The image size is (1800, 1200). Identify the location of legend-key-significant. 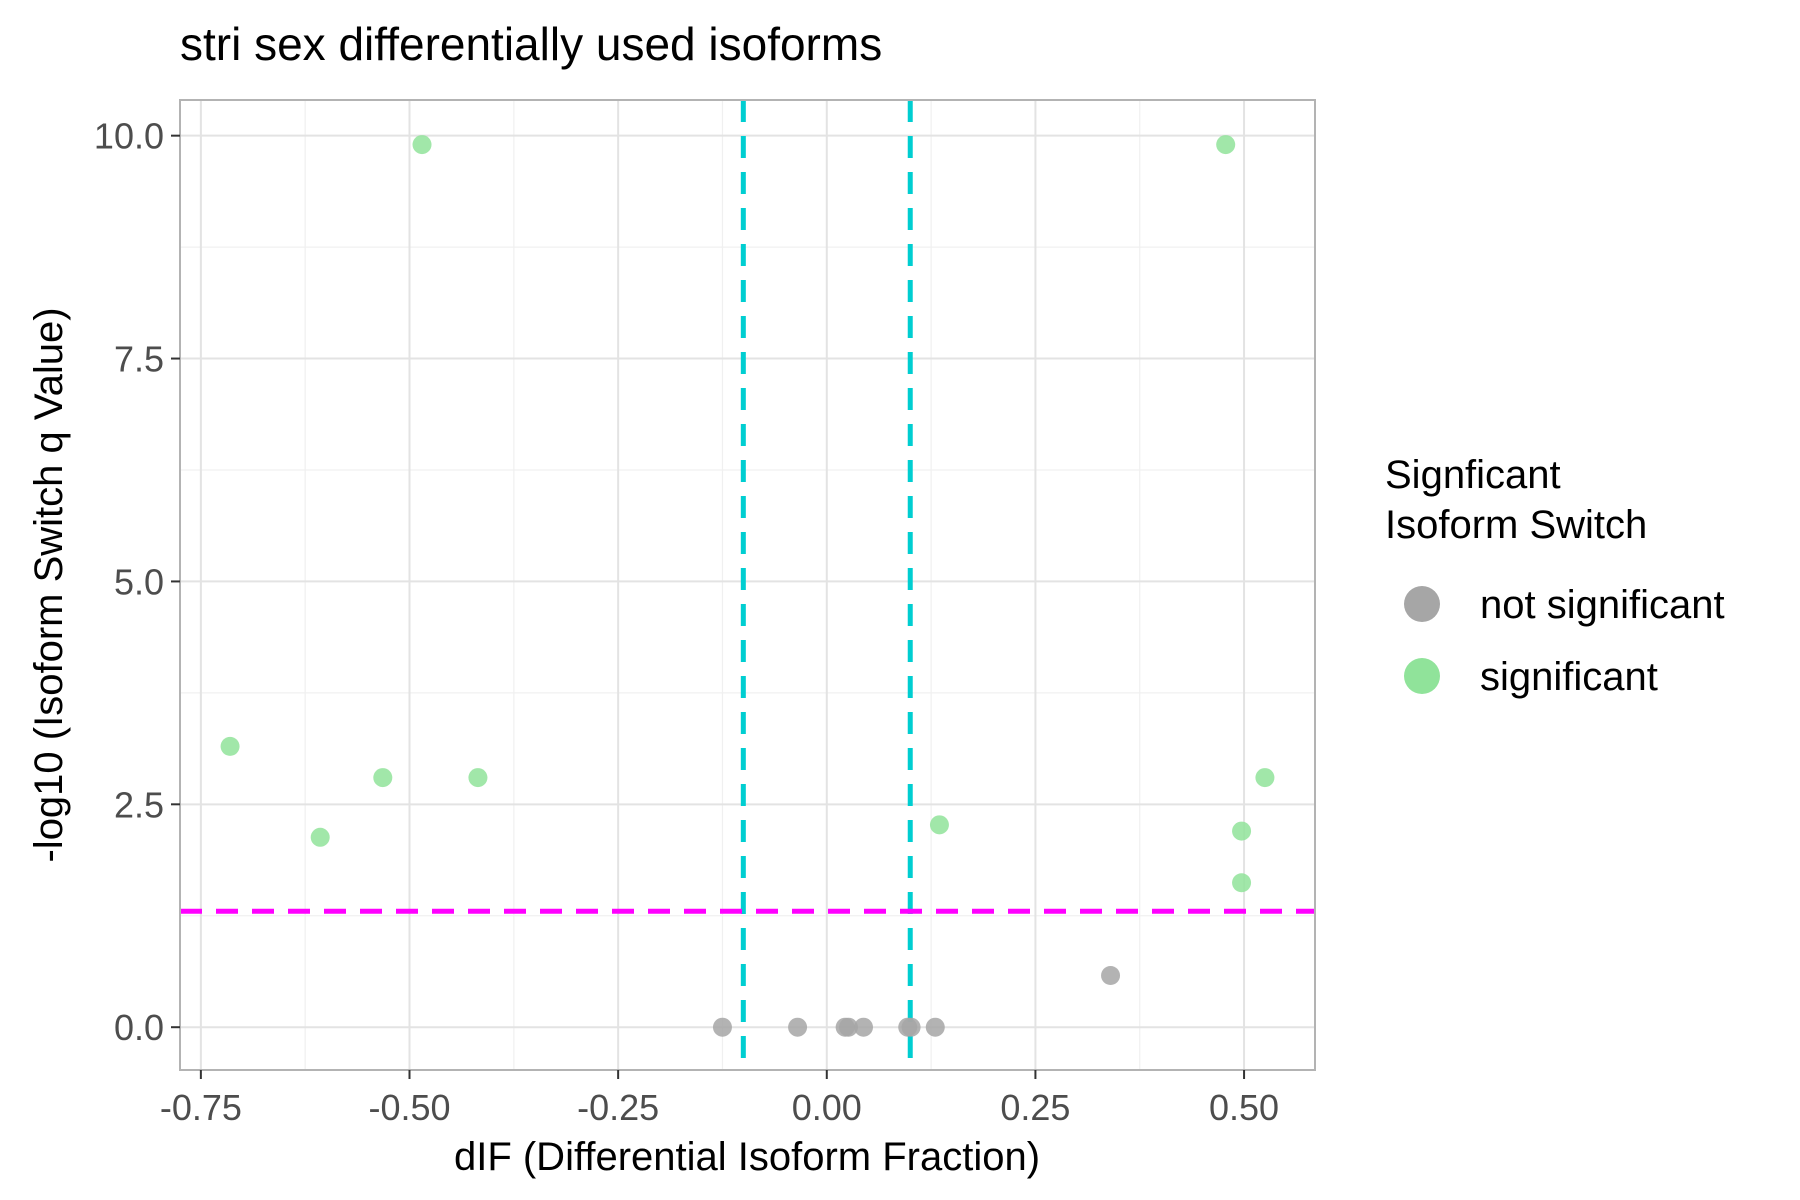
(1422, 676).